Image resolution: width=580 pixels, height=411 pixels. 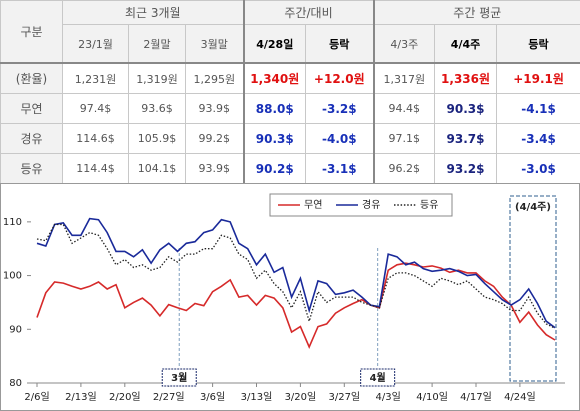 What do you see at coordinates (12, 222) in the screenshot?
I see `y-tick-label: 110` at bounding box center [12, 222].